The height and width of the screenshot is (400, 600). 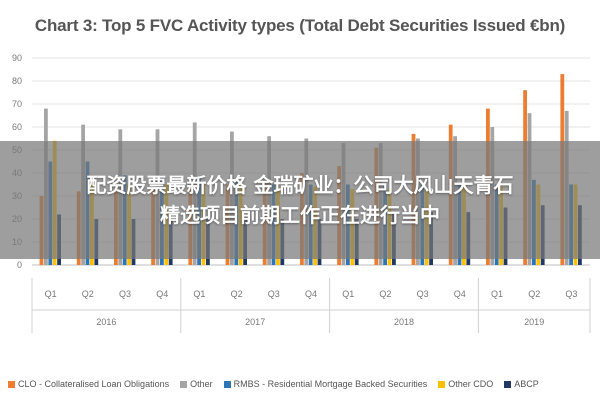 What do you see at coordinates (17, 81) in the screenshot?
I see `y-tick-label: 80` at bounding box center [17, 81].